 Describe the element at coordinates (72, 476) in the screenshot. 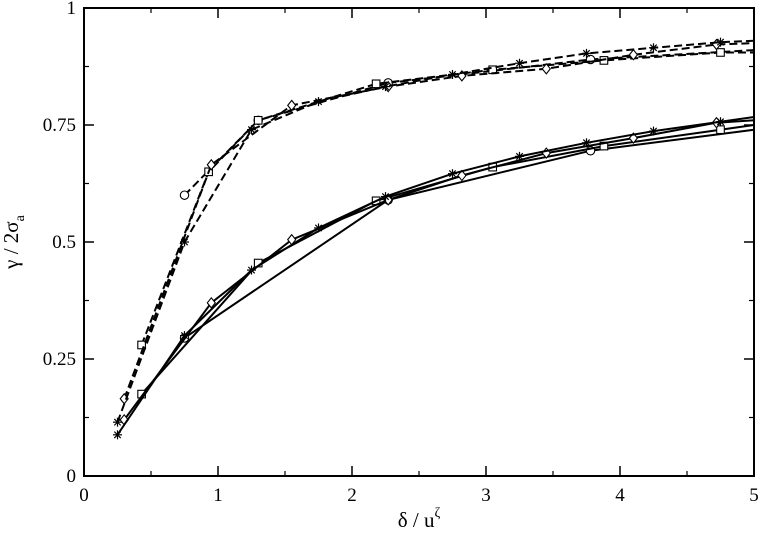

I see `y-tick-label: 0` at that location.